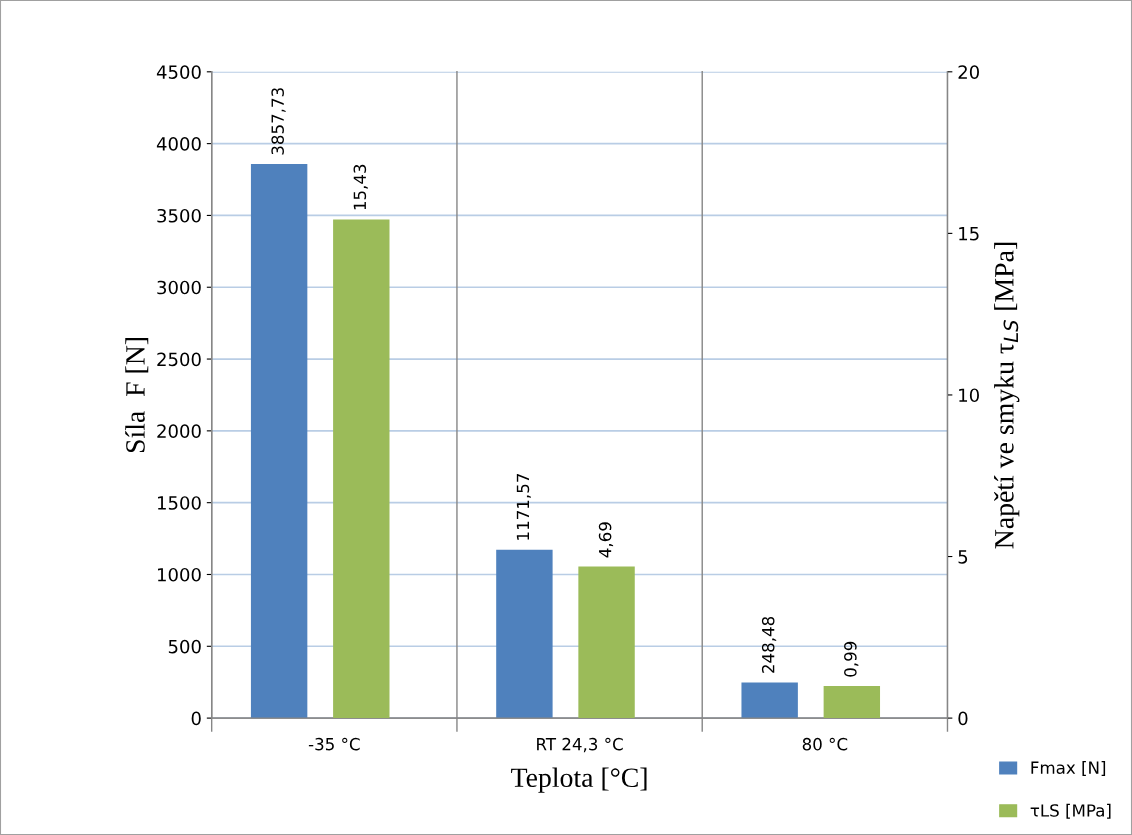 The width and height of the screenshot is (1132, 835). I want to click on y-tick-label: 500, so click(184, 646).